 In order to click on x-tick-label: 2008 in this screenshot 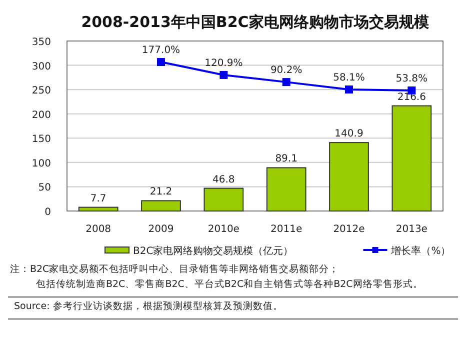, I will do `click(99, 229)`.